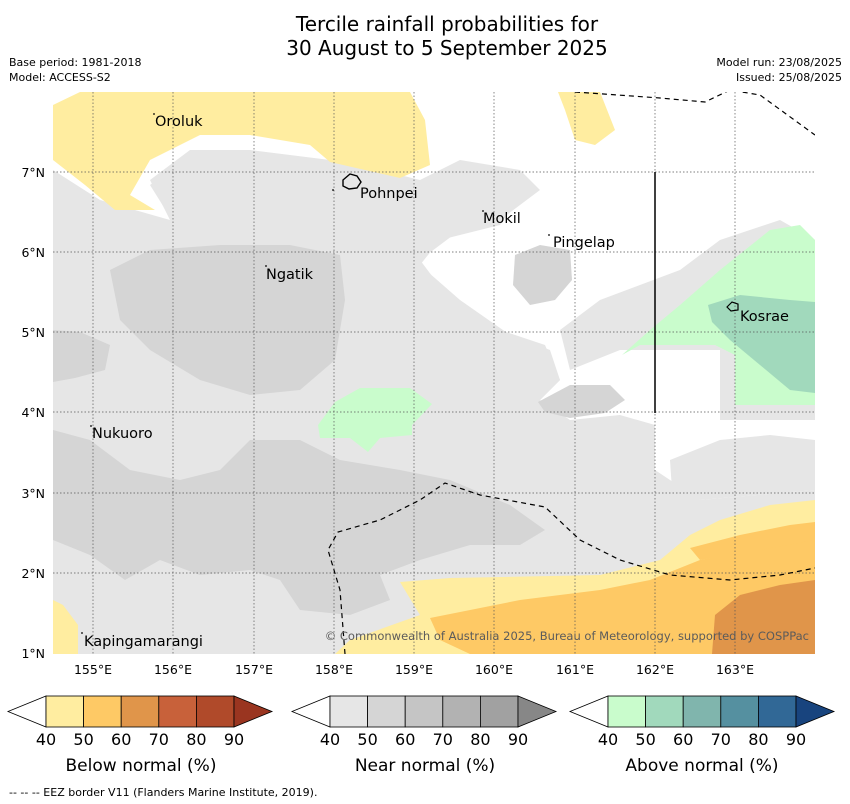 The image size is (850, 804). Describe the element at coordinates (254, 669) in the screenshot. I see `lon-label: 157°E` at that location.